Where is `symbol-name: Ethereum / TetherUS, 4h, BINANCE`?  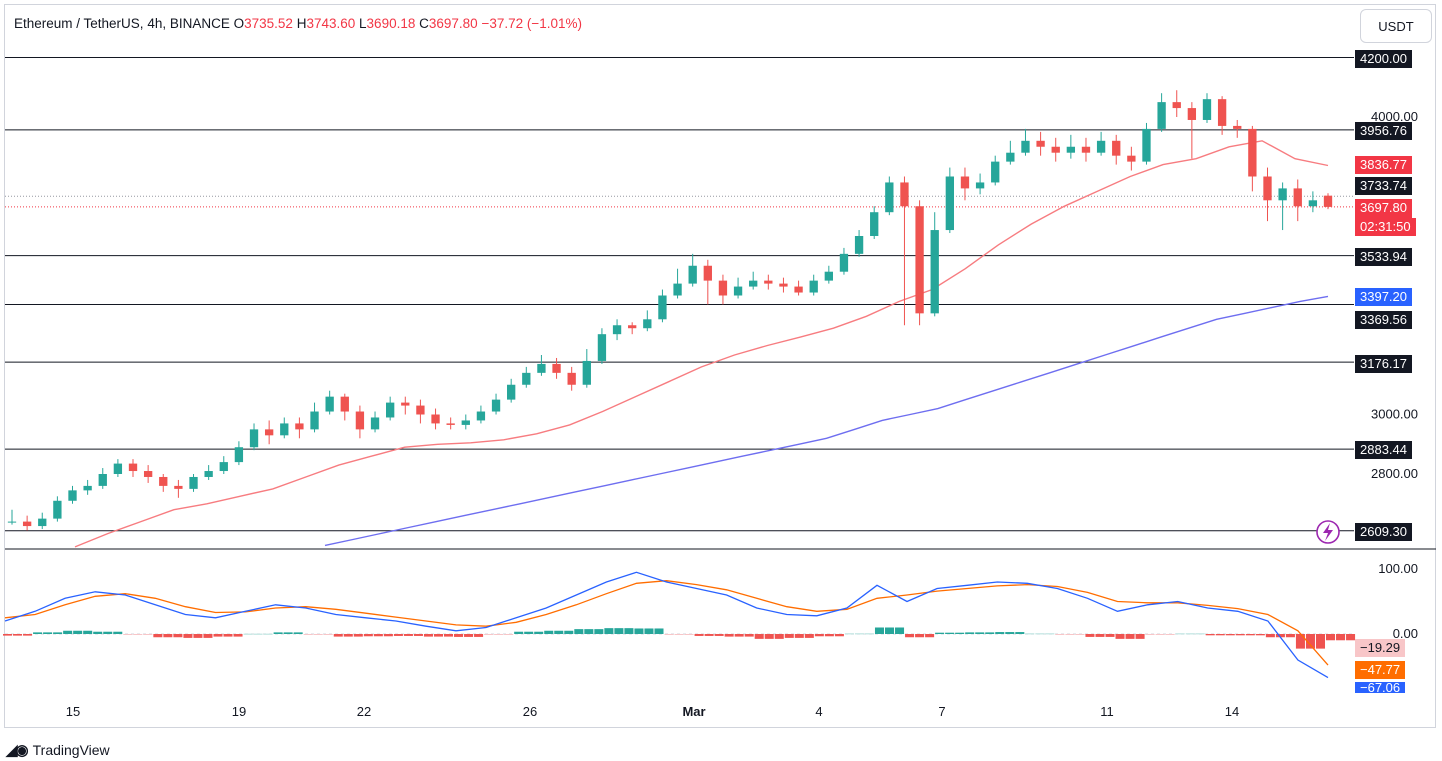
symbol-name: Ethereum / TetherUS, 4h, BINANCE is located at coordinates (122, 23).